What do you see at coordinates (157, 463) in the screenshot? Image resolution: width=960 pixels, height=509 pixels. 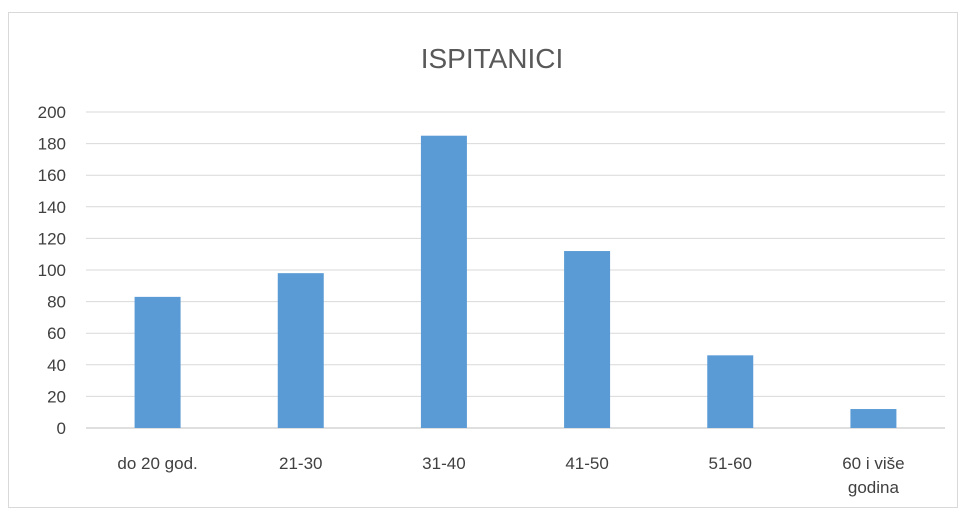 I see `x-category-label: do 20 god.` at bounding box center [157, 463].